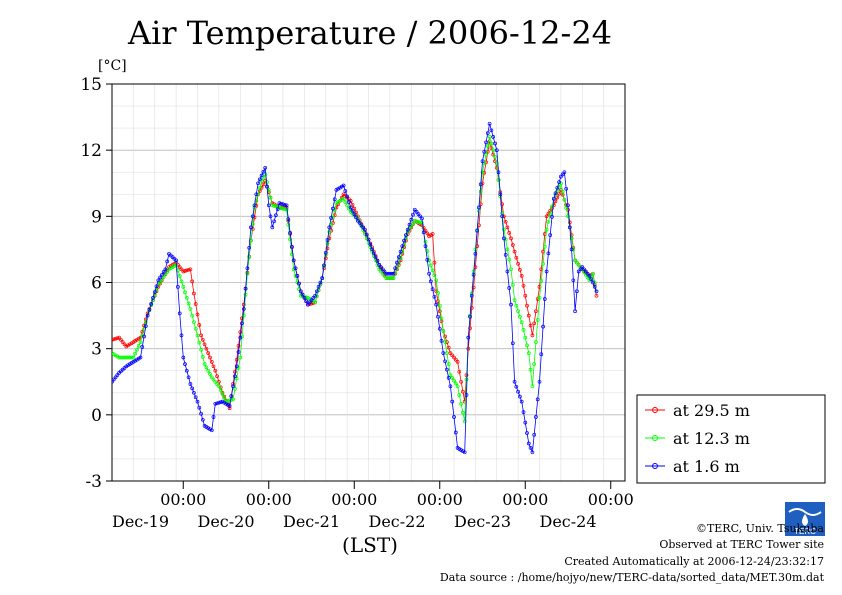  What do you see at coordinates (96, 416) in the screenshot?
I see `y-tick-label: 0` at bounding box center [96, 416].